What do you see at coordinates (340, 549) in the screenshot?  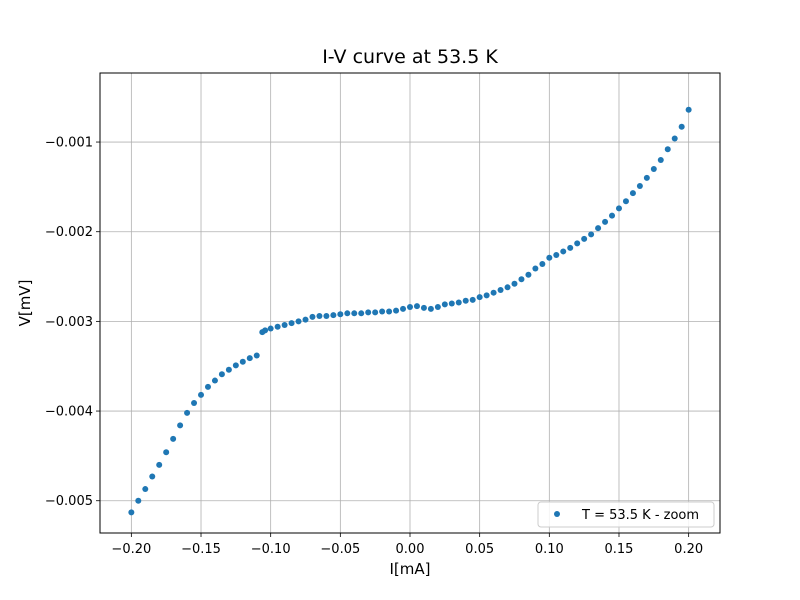 I see `x-tick-label: −0.05` at bounding box center [340, 549].